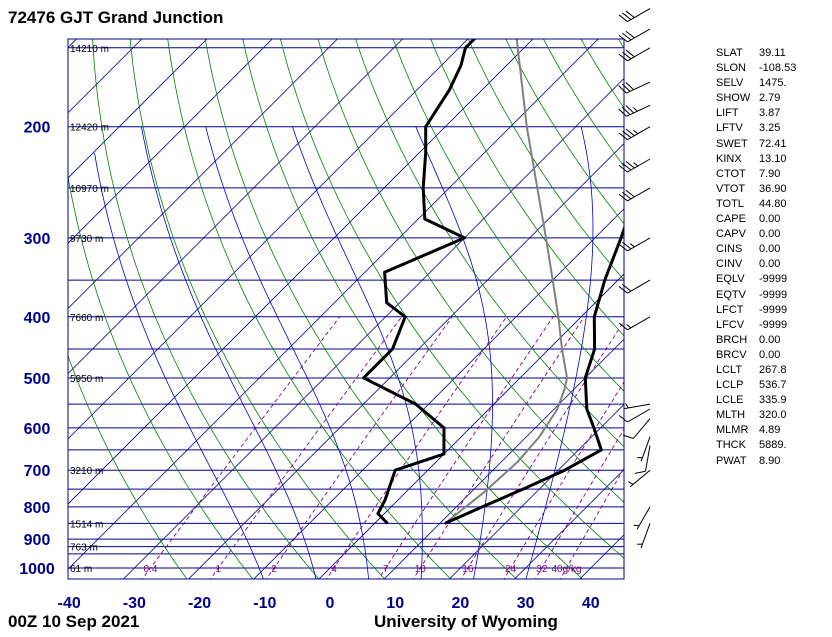 This screenshot has width=832, height=637. What do you see at coordinates (756, 249) in the screenshot?
I see `index-row: CINS 0.00` at bounding box center [756, 249].